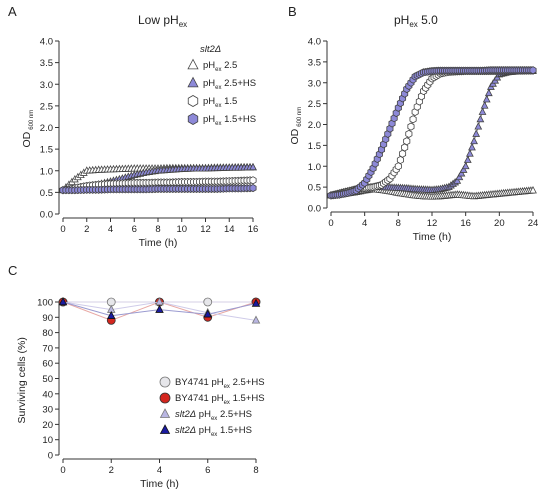  I want to click on legend-label: BY4741 pHex 2.5+HS, so click(220, 383).